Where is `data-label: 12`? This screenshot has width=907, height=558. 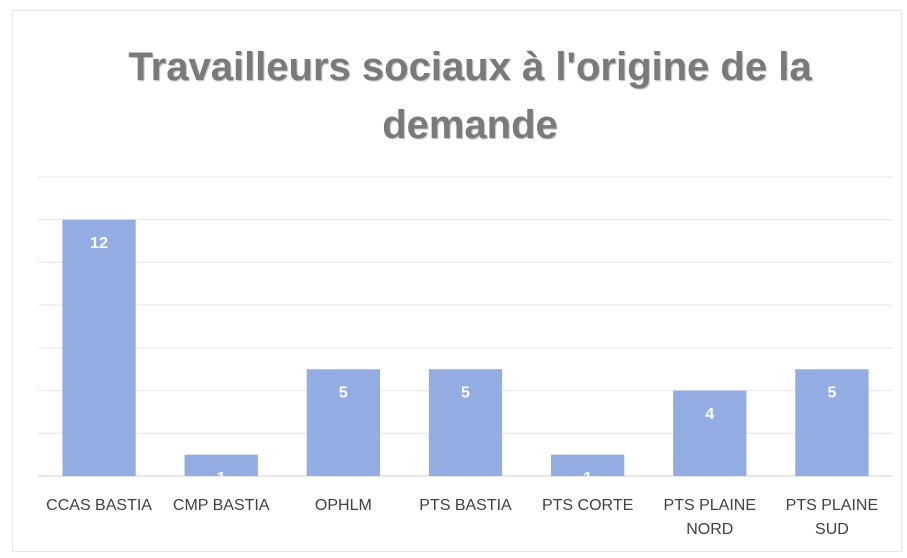 data-label: 12 is located at coordinates (99, 243).